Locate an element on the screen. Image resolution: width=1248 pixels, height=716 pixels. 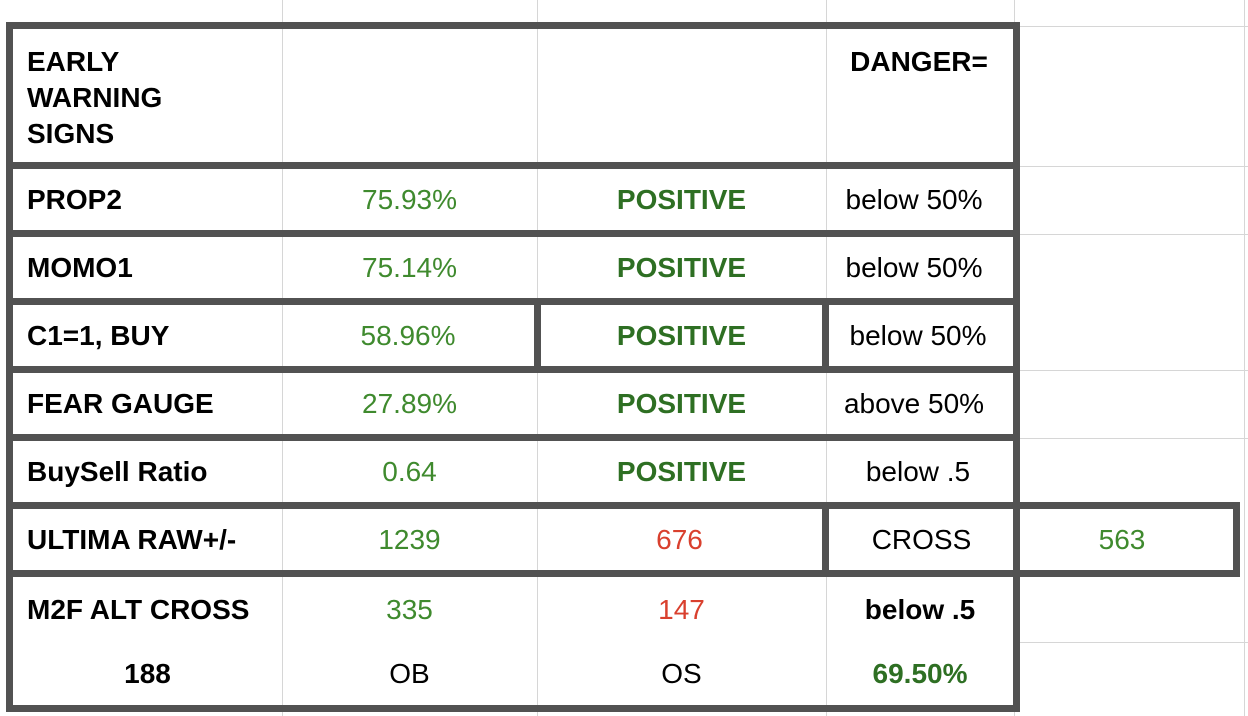
cross-box-border is located at coordinates (1031, 539).